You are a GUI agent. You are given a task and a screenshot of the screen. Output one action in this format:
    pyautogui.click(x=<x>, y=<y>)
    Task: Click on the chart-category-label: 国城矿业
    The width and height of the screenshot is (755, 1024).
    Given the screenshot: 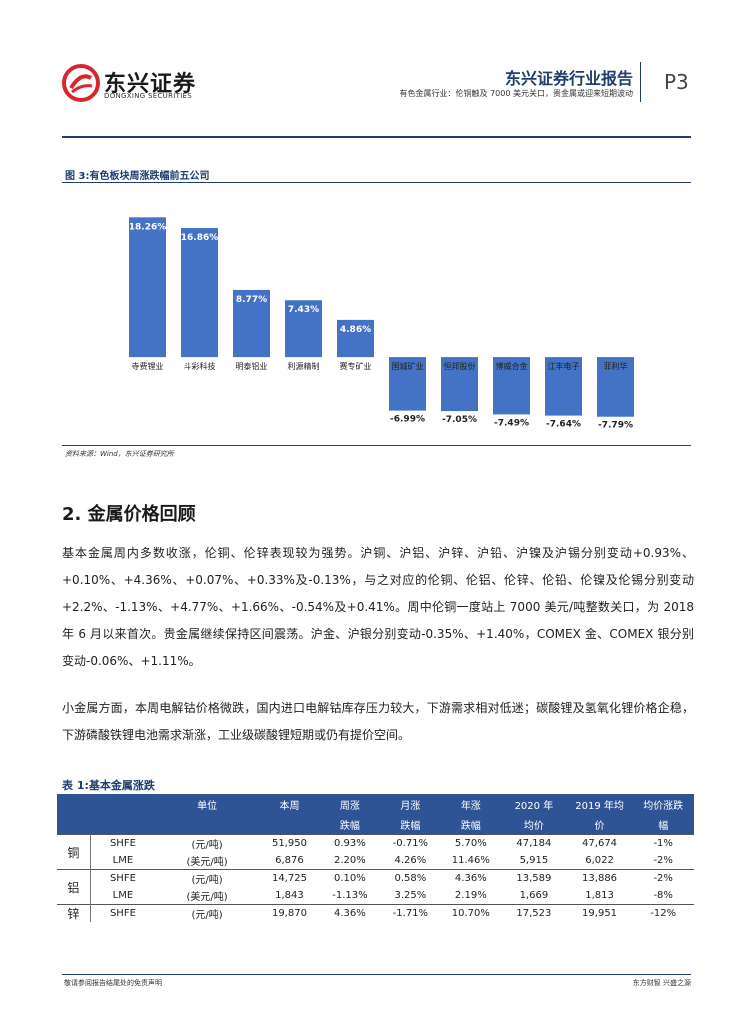 What is the action you would take?
    pyautogui.click(x=408, y=366)
    